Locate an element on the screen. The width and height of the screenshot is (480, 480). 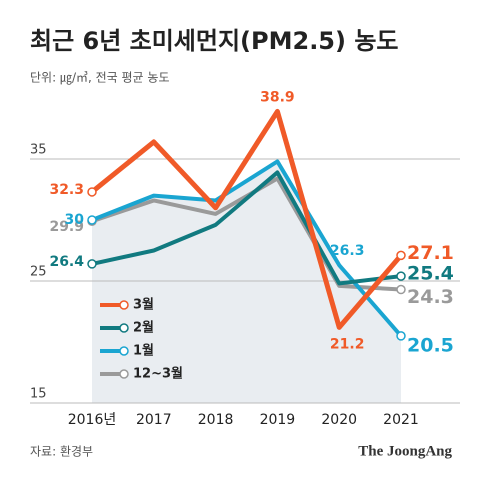
data-label: 30 is located at coordinates (75, 220).